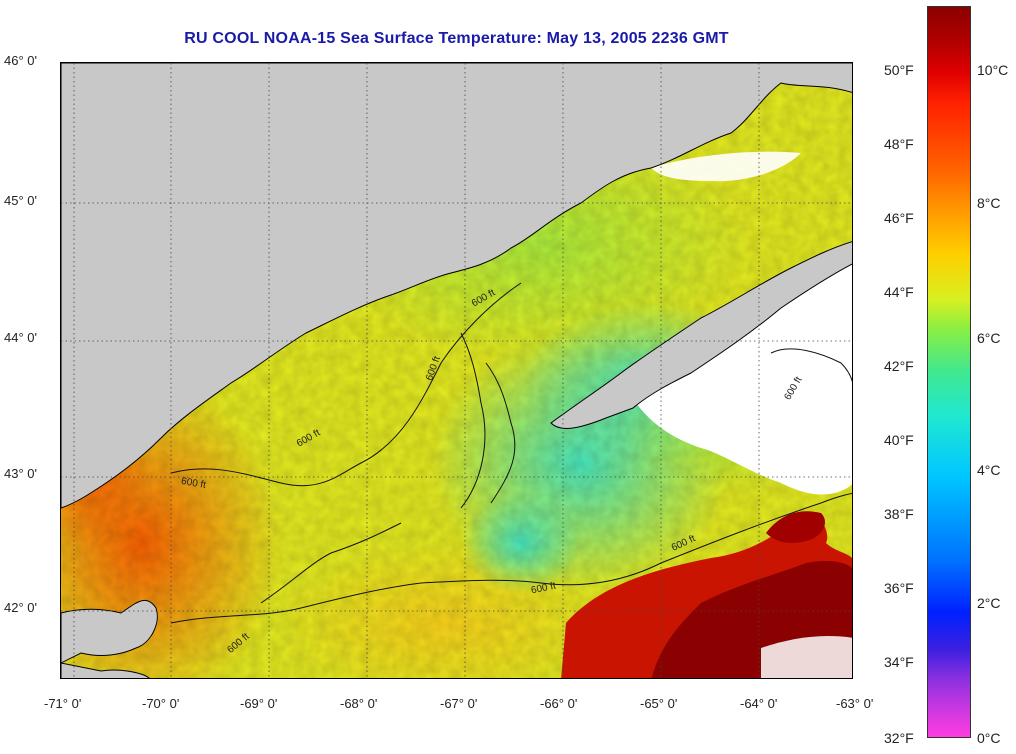  Describe the element at coordinates (259, 703) in the screenshot. I see `lon-tick-69: -69° 0'` at that location.